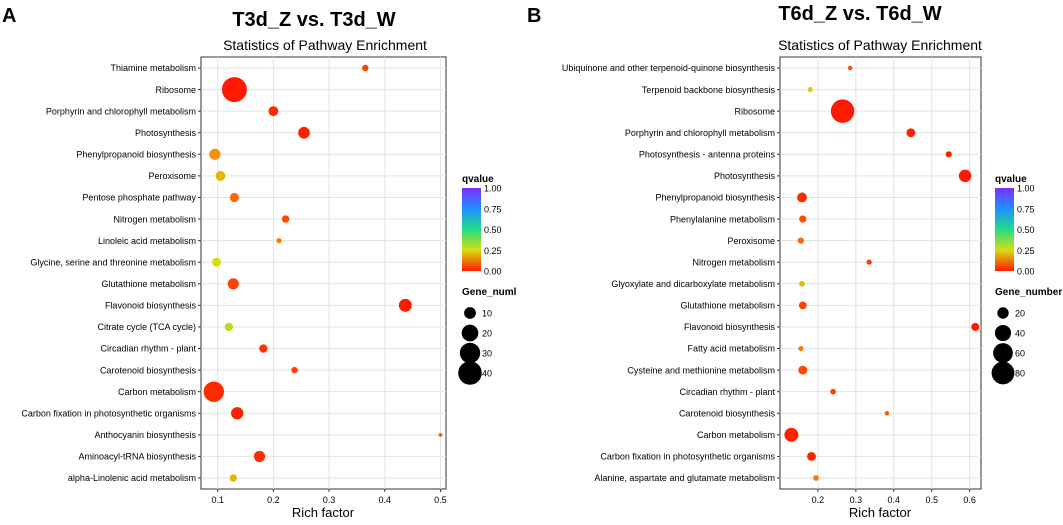 The width and height of the screenshot is (1063, 525). What do you see at coordinates (137, 457) in the screenshot?
I see `pathway-label: Aminoacyl-tRNA biosynthesis` at bounding box center [137, 457].